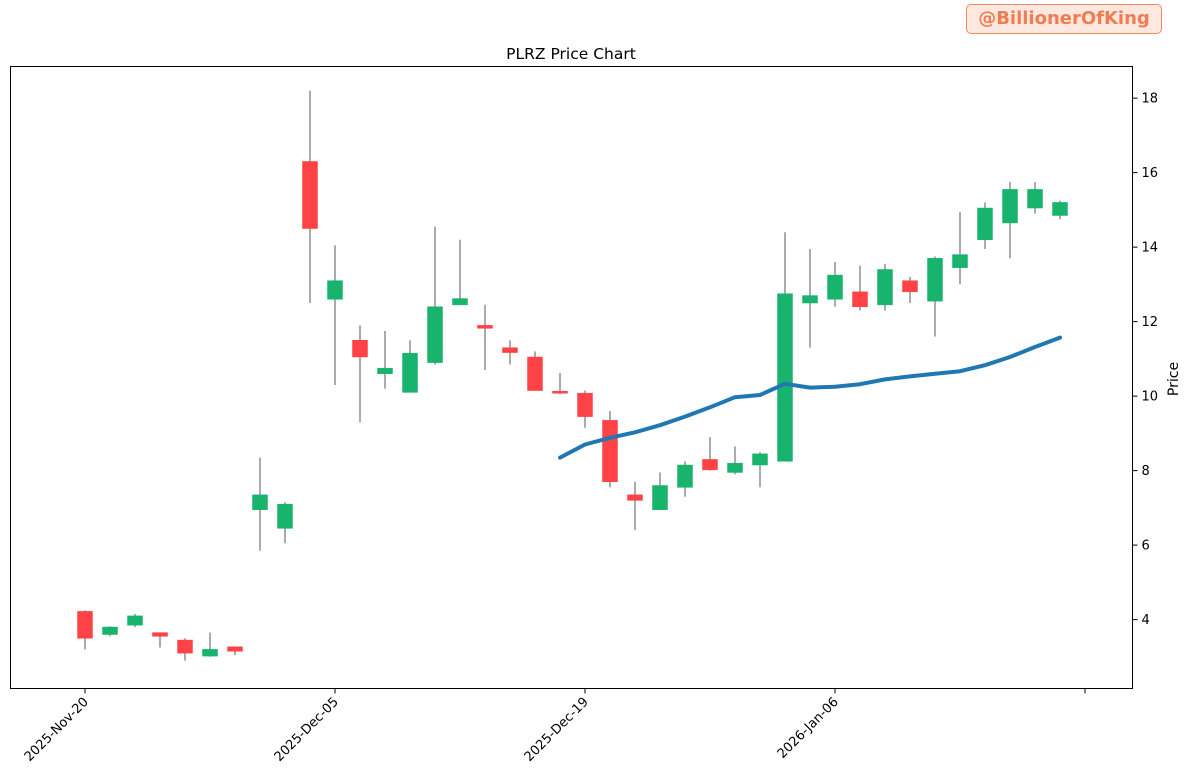  I want to click on y-tick-label: 4, so click(1146, 620).